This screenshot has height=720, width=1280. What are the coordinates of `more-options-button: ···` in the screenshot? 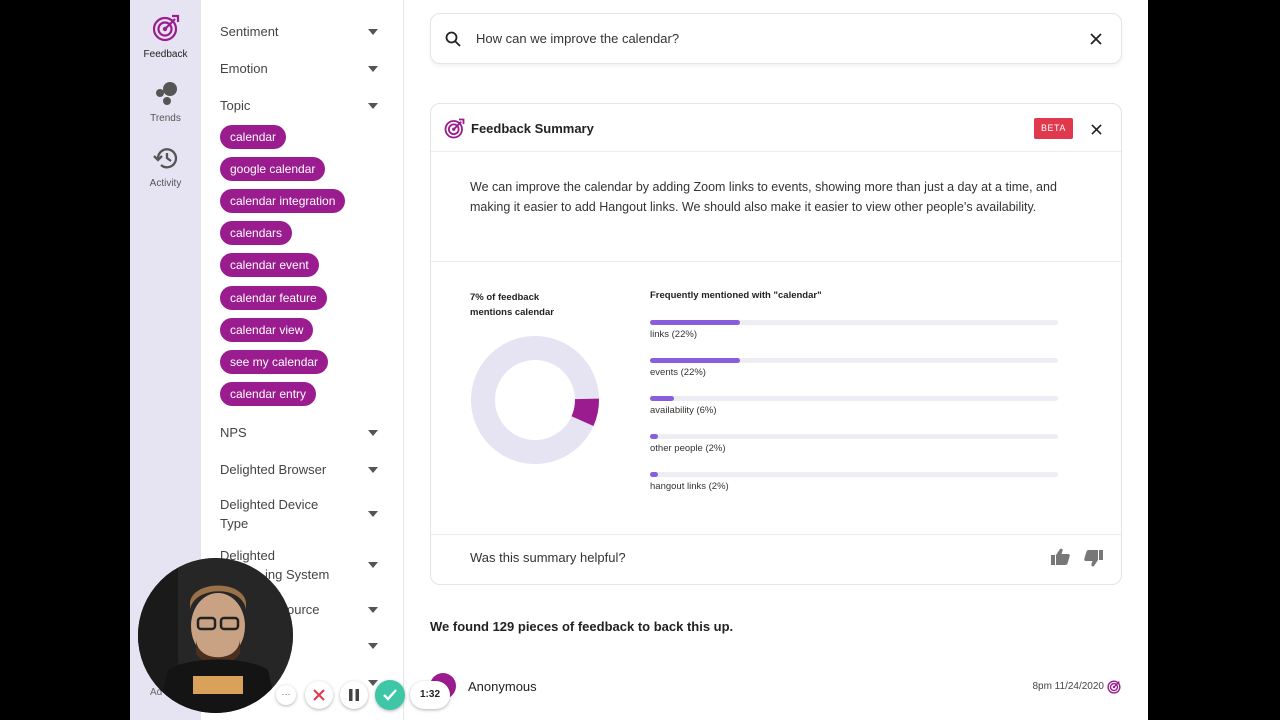 It's located at (286, 695).